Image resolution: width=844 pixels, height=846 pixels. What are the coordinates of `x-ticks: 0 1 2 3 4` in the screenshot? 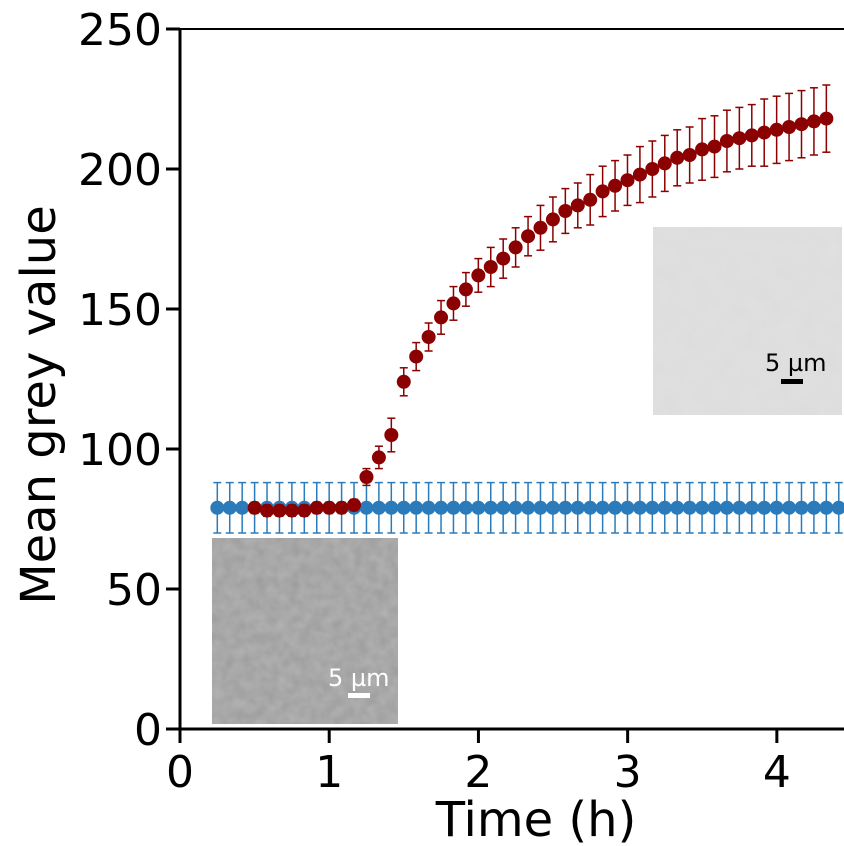 It's located at (478, 763).